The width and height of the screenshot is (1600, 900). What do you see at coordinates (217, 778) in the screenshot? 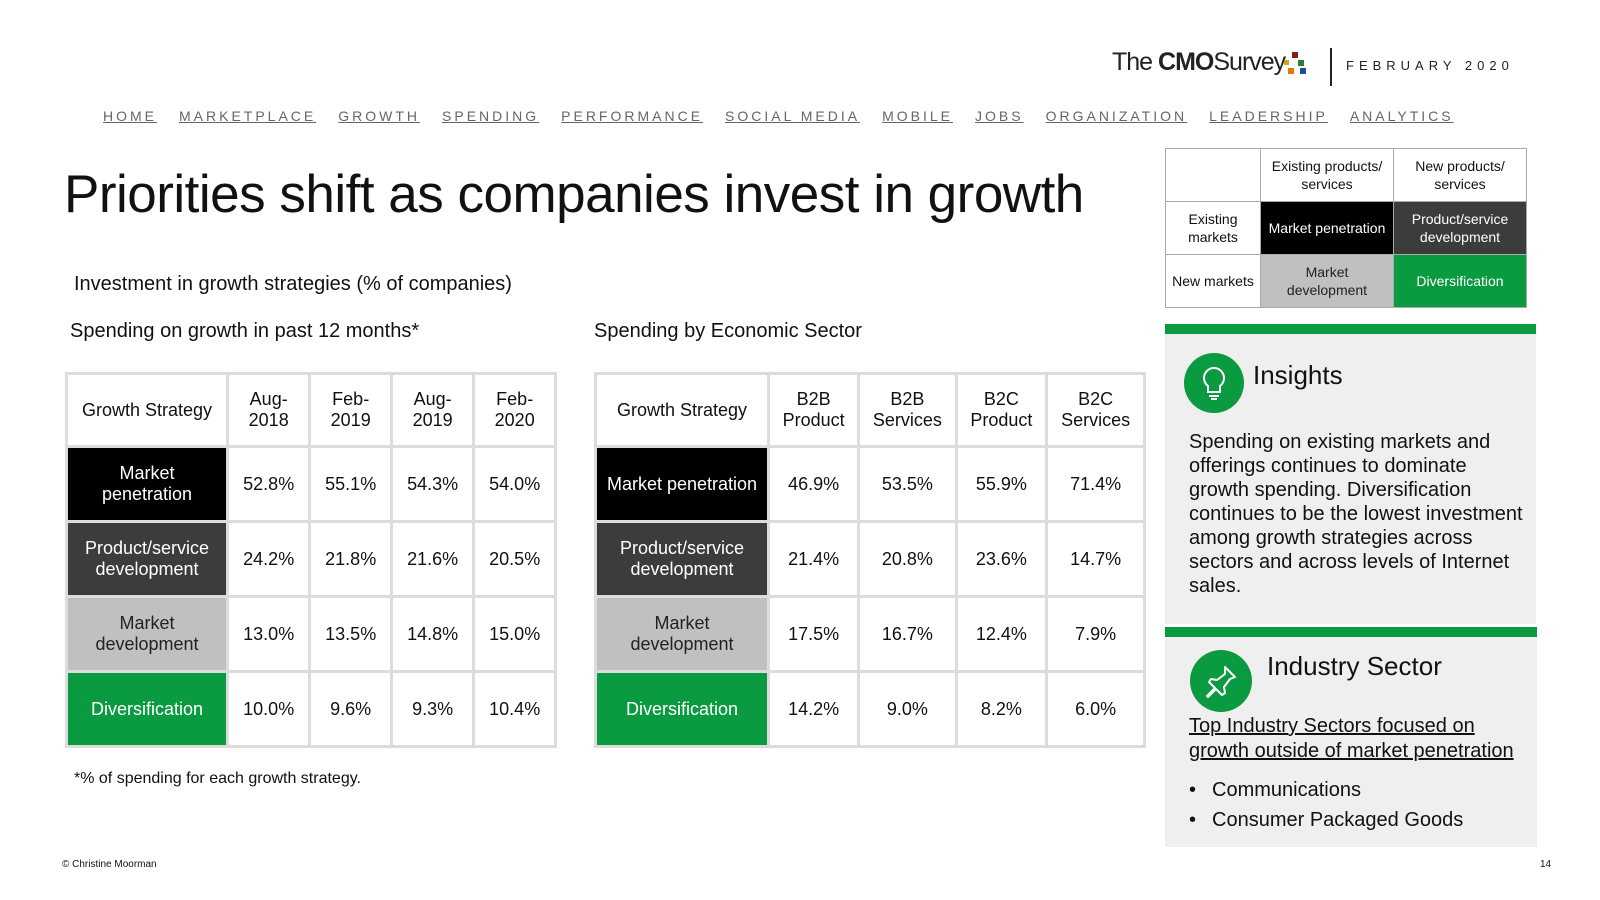
I see `footnote: *% of spending for each growth strategy.` at bounding box center [217, 778].